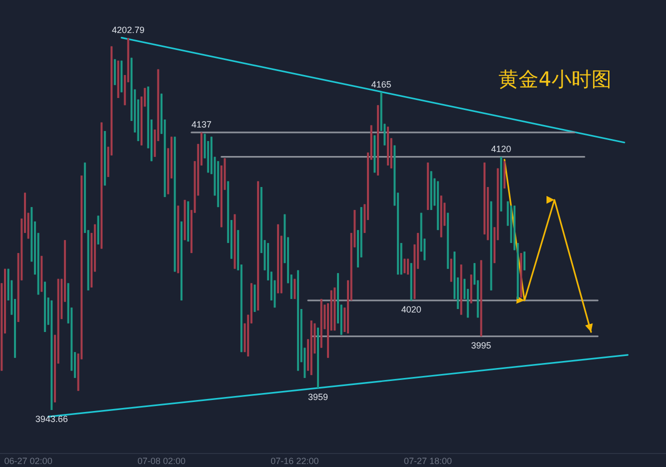 The width and height of the screenshot is (666, 467). What do you see at coordinates (294, 461) in the screenshot?
I see `x-tick-label: 07-16 22:00` at bounding box center [294, 461].